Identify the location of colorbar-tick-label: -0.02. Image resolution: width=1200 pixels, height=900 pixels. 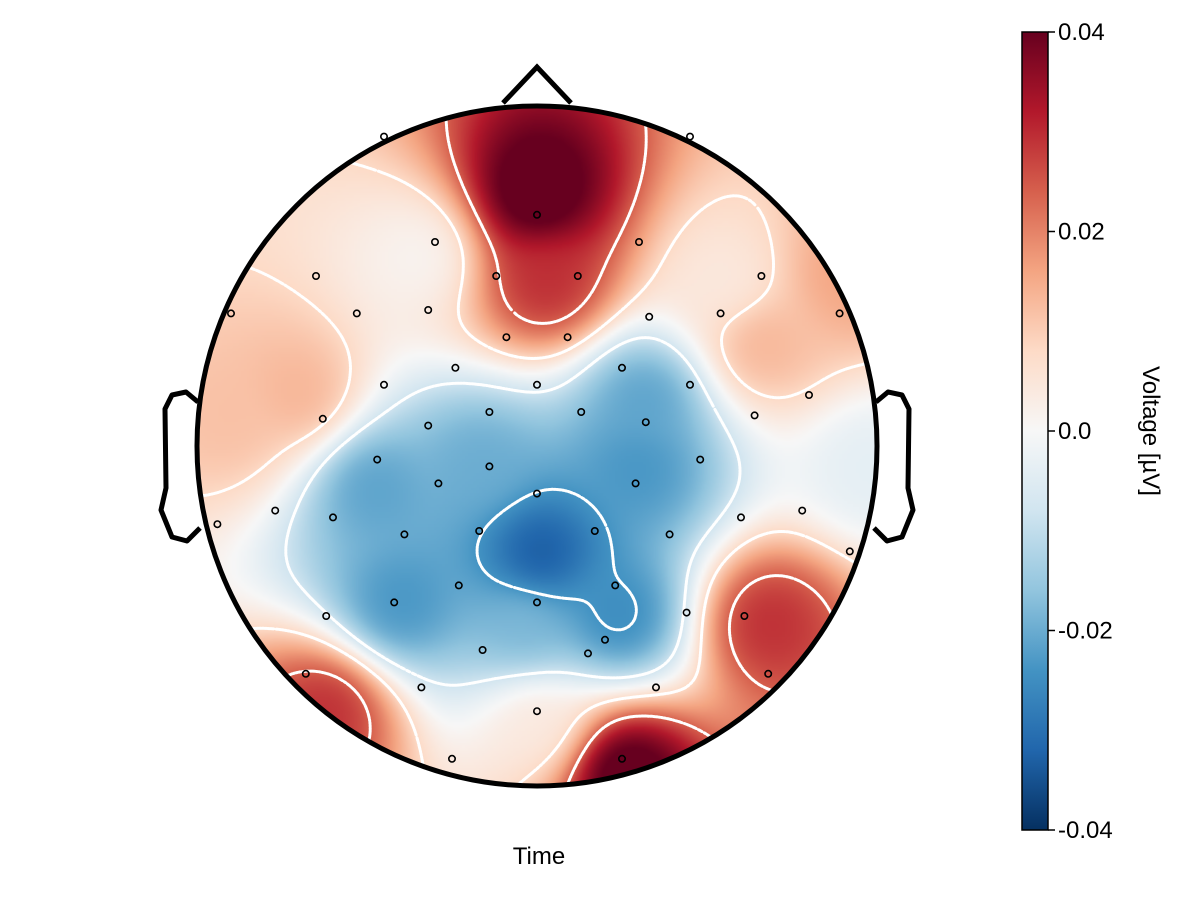
(1085, 631).